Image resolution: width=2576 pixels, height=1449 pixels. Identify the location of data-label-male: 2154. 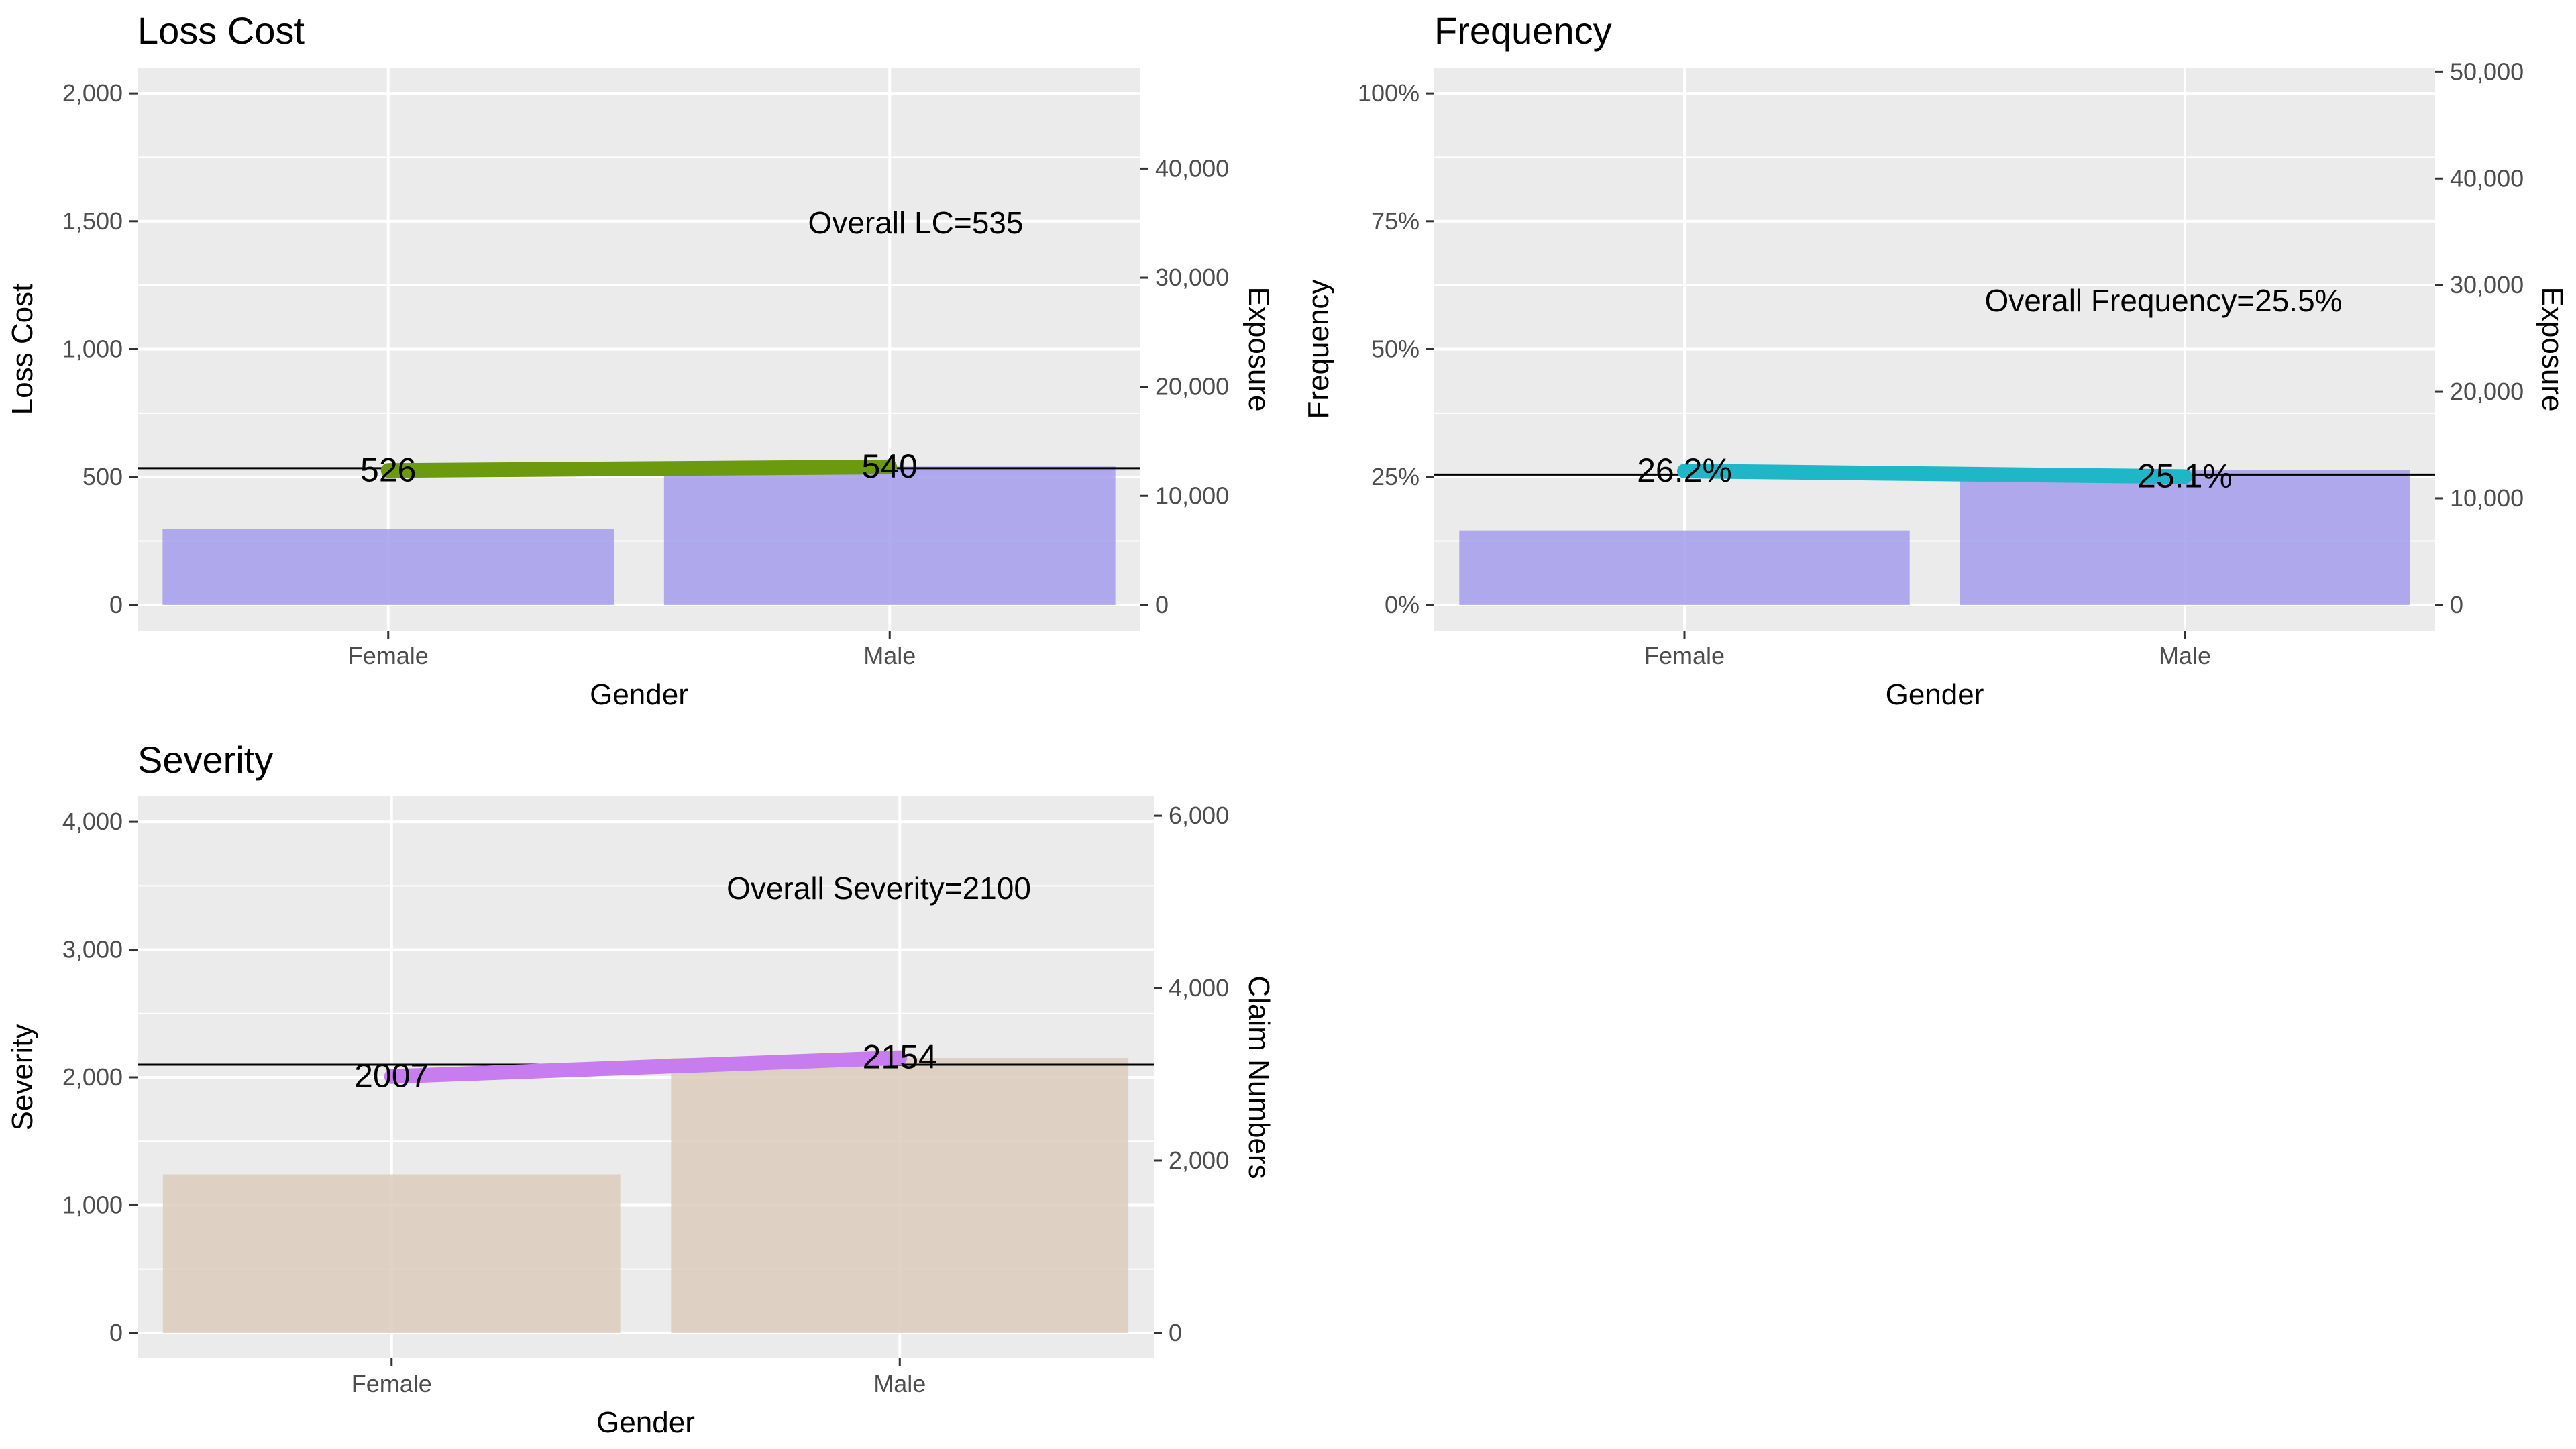
(900, 1057).